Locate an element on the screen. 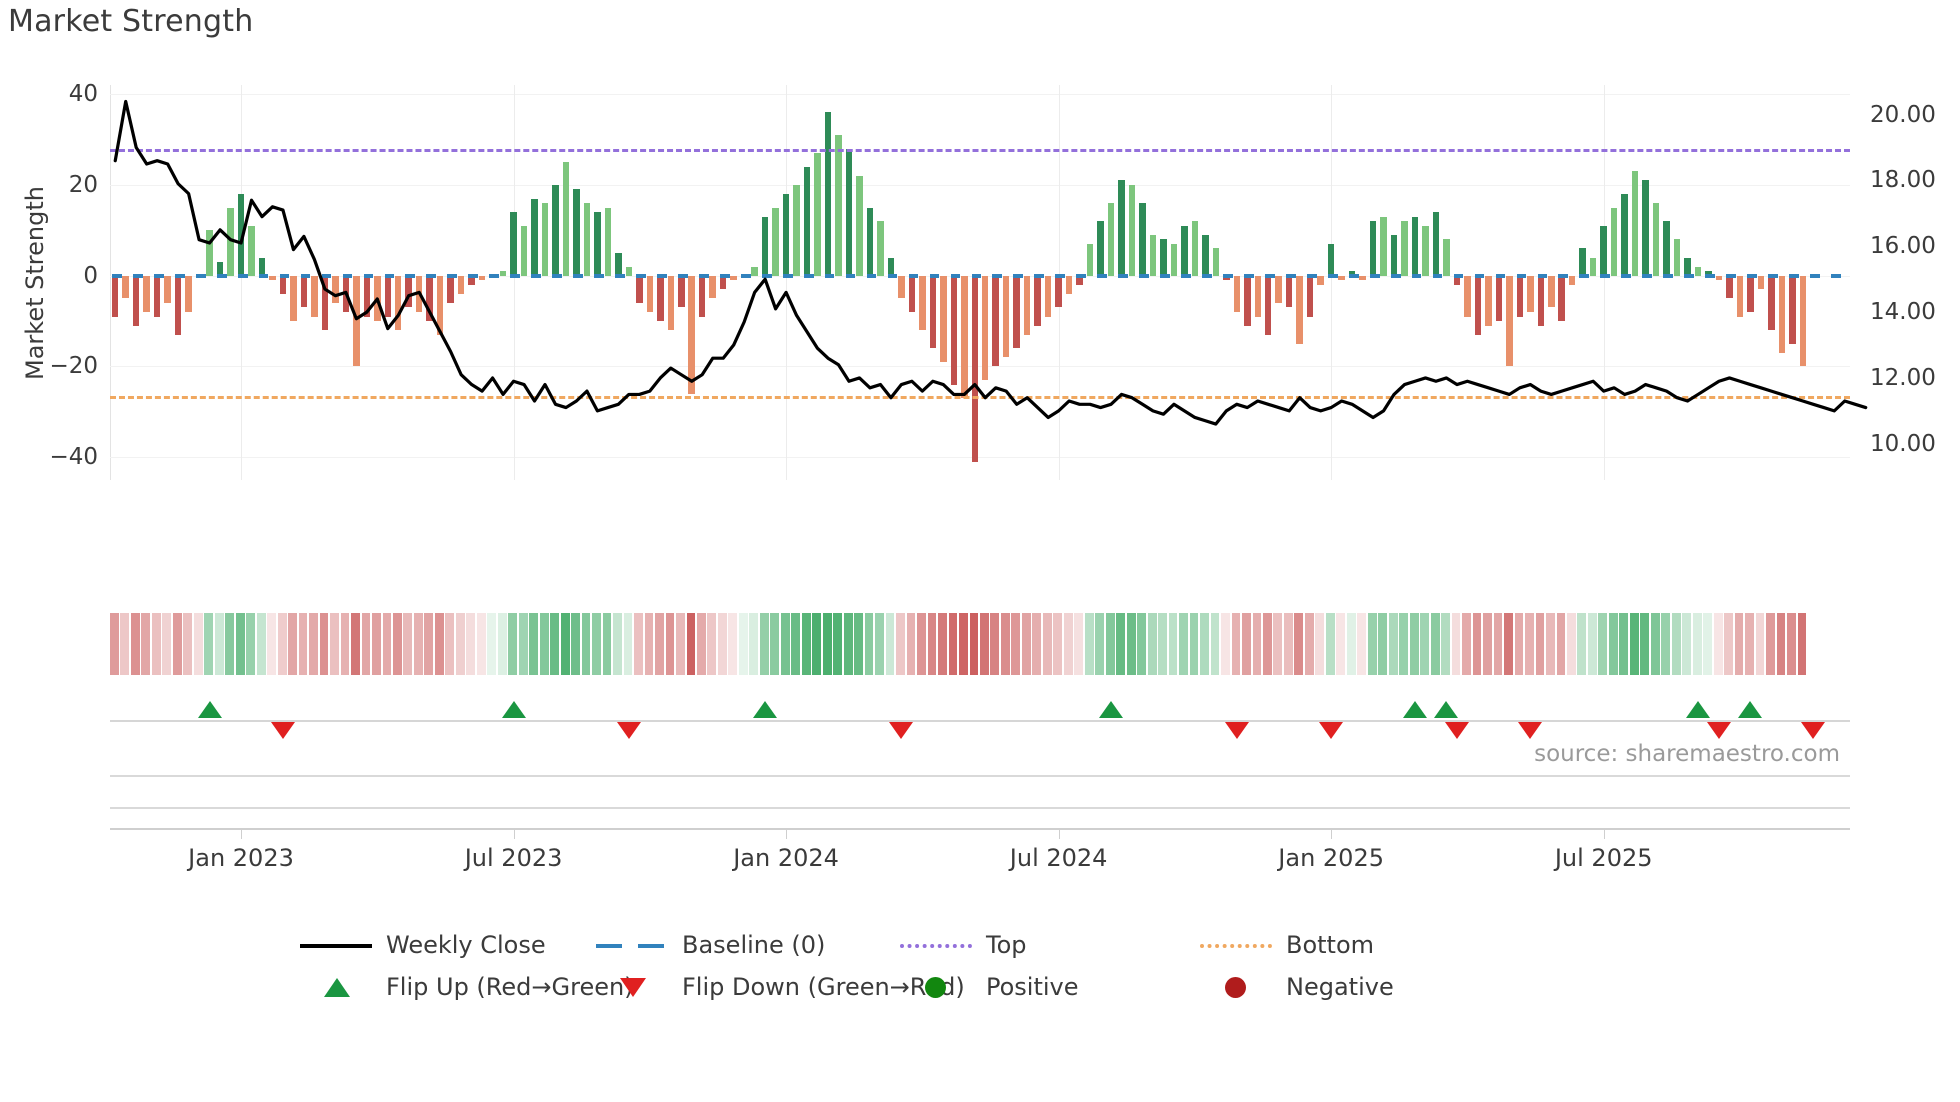 The image size is (1960, 1102). legend-item: Baseline (0) is located at coordinates (710, 945).